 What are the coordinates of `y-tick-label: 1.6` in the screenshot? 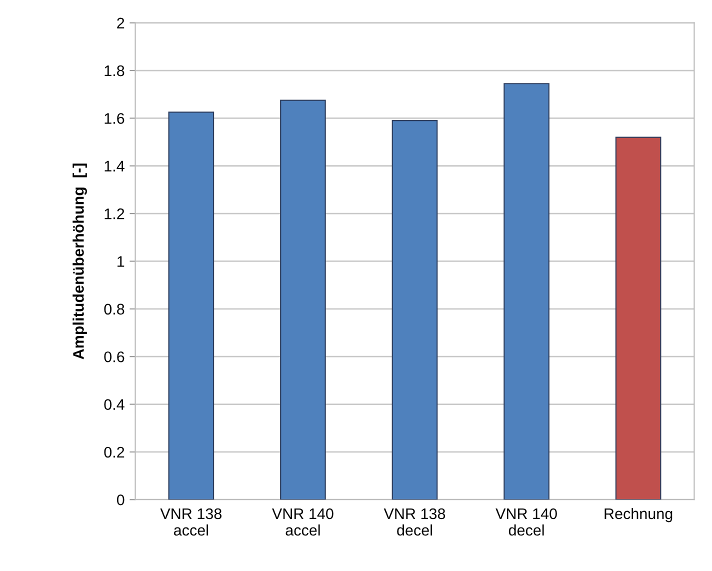 It's located at (114, 118).